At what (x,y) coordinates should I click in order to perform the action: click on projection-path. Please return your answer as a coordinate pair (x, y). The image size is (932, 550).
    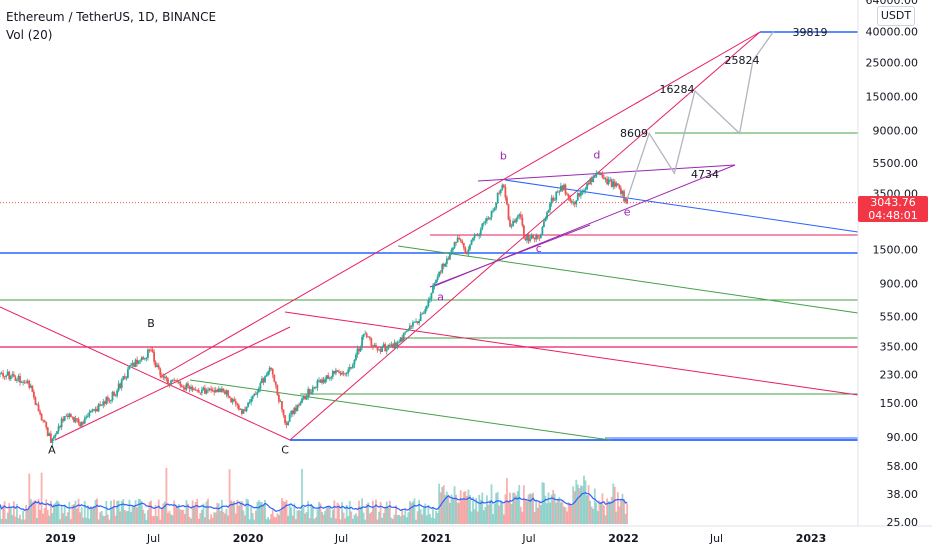
    Looking at the image, I should click on (699, 117).